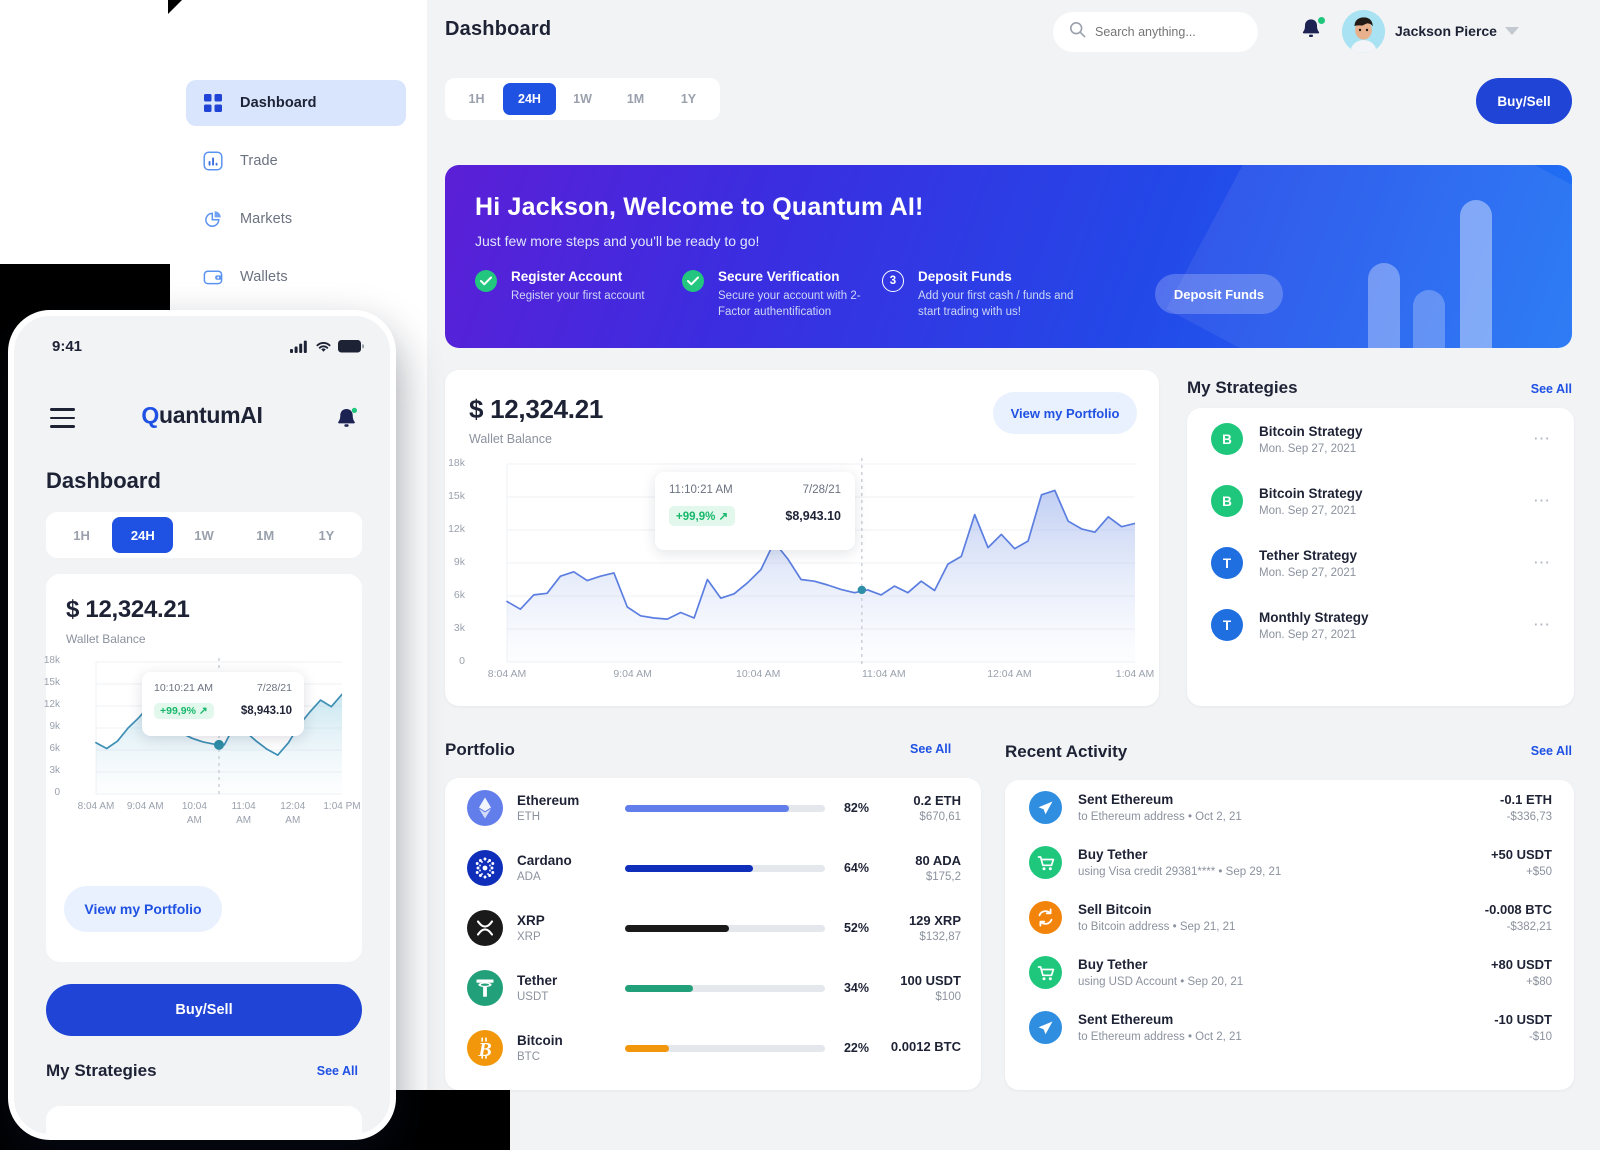 This screenshot has width=1600, height=1150. What do you see at coordinates (507, 674) in the screenshot?
I see `x-tick: 8:04 AM` at bounding box center [507, 674].